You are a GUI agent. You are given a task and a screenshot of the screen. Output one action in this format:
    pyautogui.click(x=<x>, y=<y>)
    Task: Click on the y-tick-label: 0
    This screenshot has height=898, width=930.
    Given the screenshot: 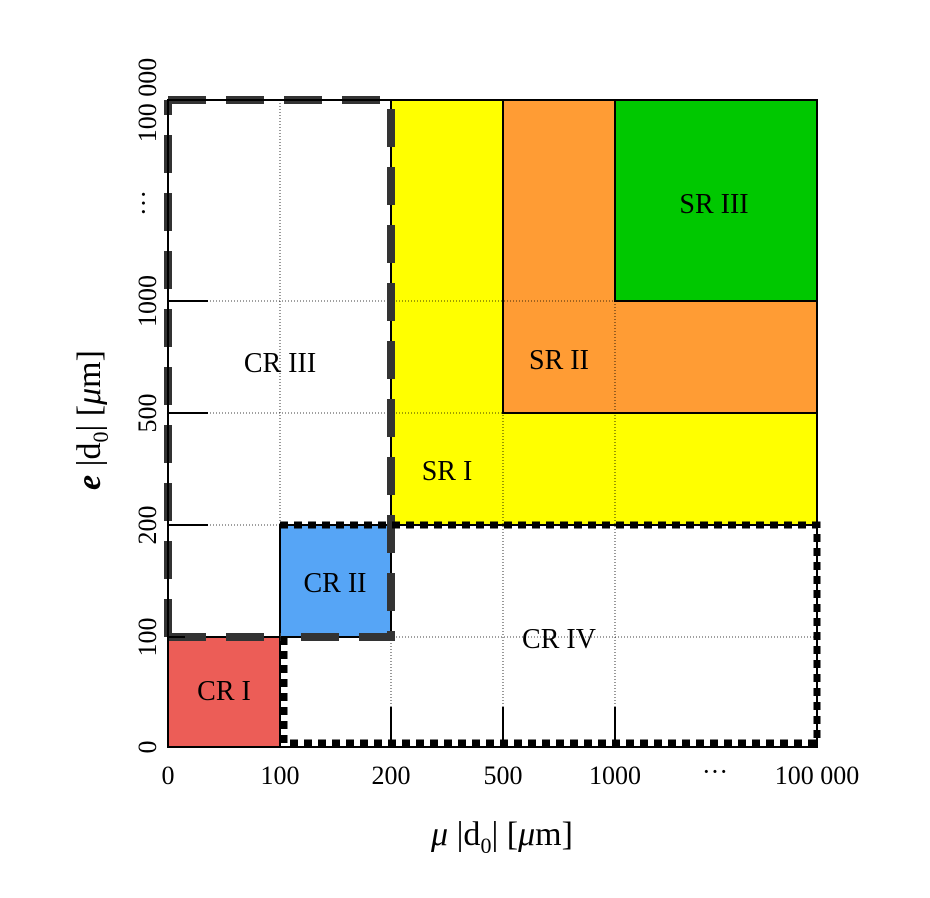 What is the action you would take?
    pyautogui.click(x=147, y=747)
    